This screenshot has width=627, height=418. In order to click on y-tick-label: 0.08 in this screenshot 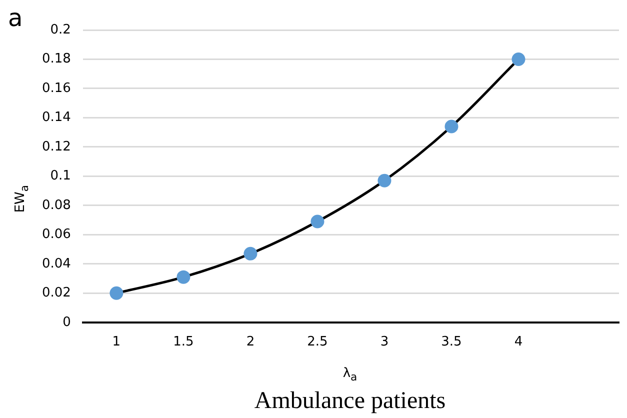, I will do `click(56, 205)`.